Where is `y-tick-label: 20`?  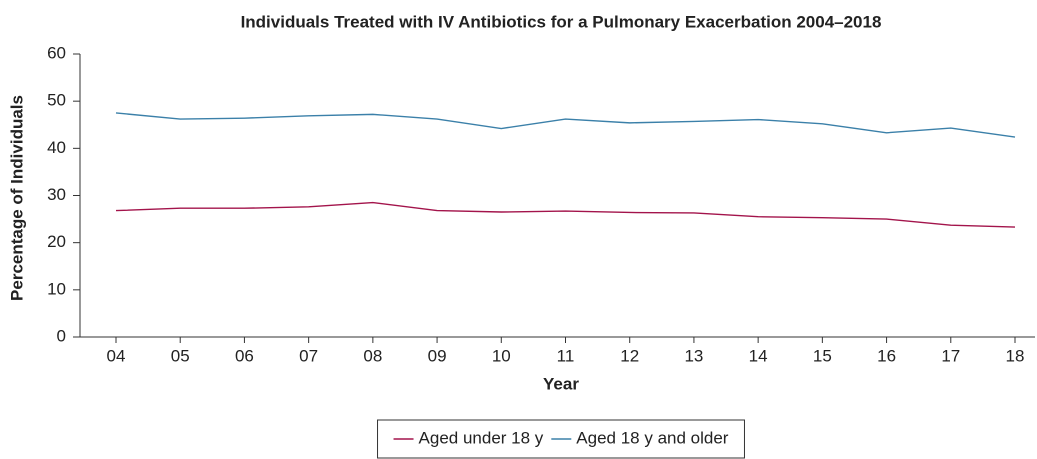 y-tick-label: 20 is located at coordinates (56, 241).